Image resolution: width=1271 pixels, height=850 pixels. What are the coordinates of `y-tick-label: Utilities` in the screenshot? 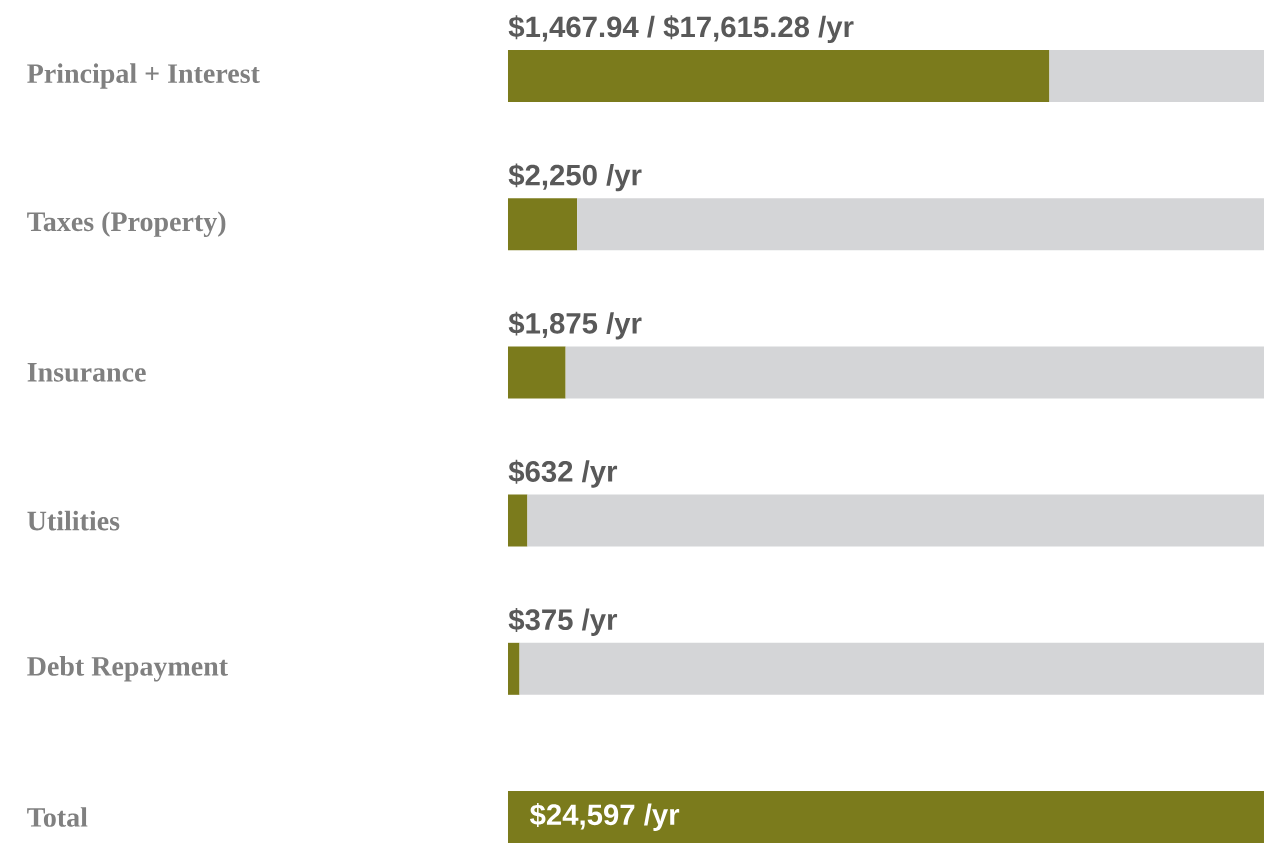 It's located at (73, 520).